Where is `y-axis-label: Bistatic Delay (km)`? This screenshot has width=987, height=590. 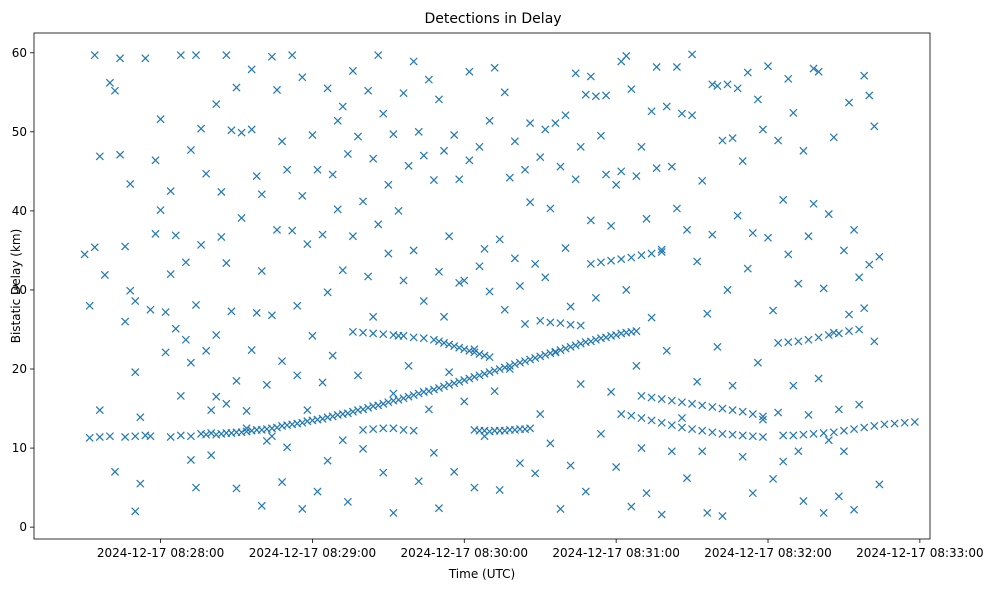 y-axis-label: Bistatic Delay (km) is located at coordinates (16, 286).